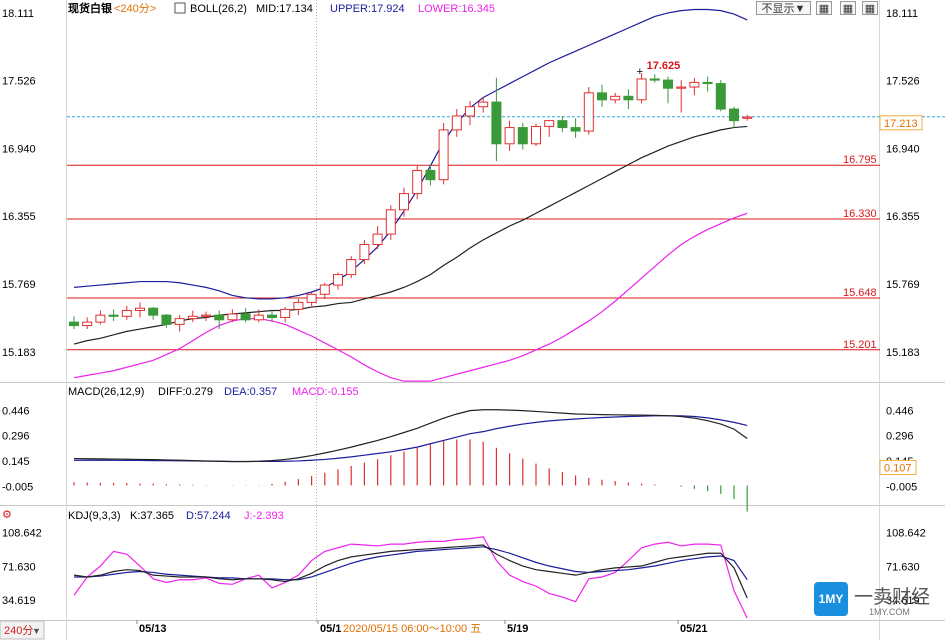 This screenshot has height=640, width=945. What do you see at coordinates (860, 293) in the screenshot?
I see `level-label: 15.648` at bounding box center [860, 293].